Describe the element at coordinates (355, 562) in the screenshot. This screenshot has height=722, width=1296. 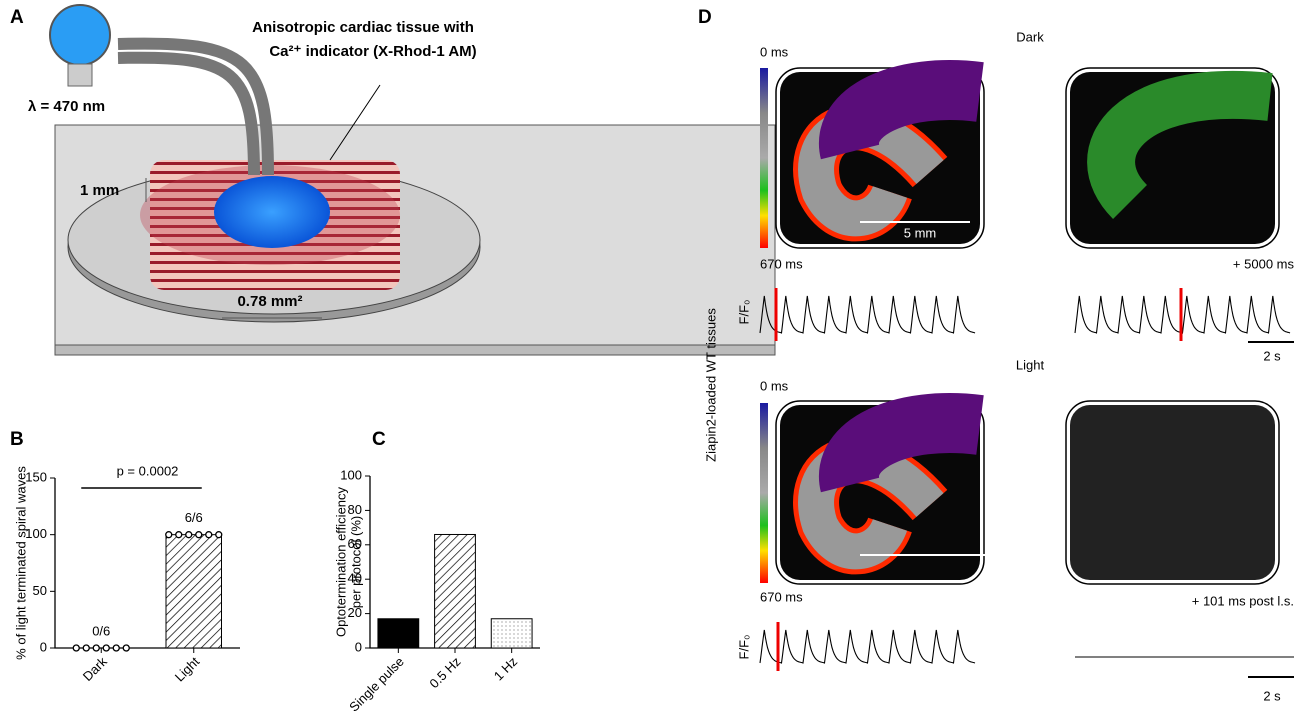
I see `y-axis-label: per protocol (%)` at that location.